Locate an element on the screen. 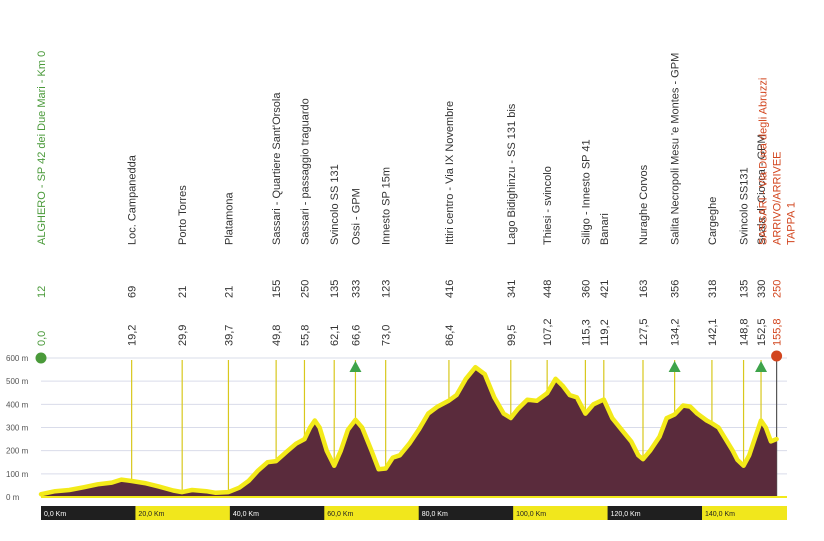  waypoint-km-label: 73,0 is located at coordinates (387, 335).